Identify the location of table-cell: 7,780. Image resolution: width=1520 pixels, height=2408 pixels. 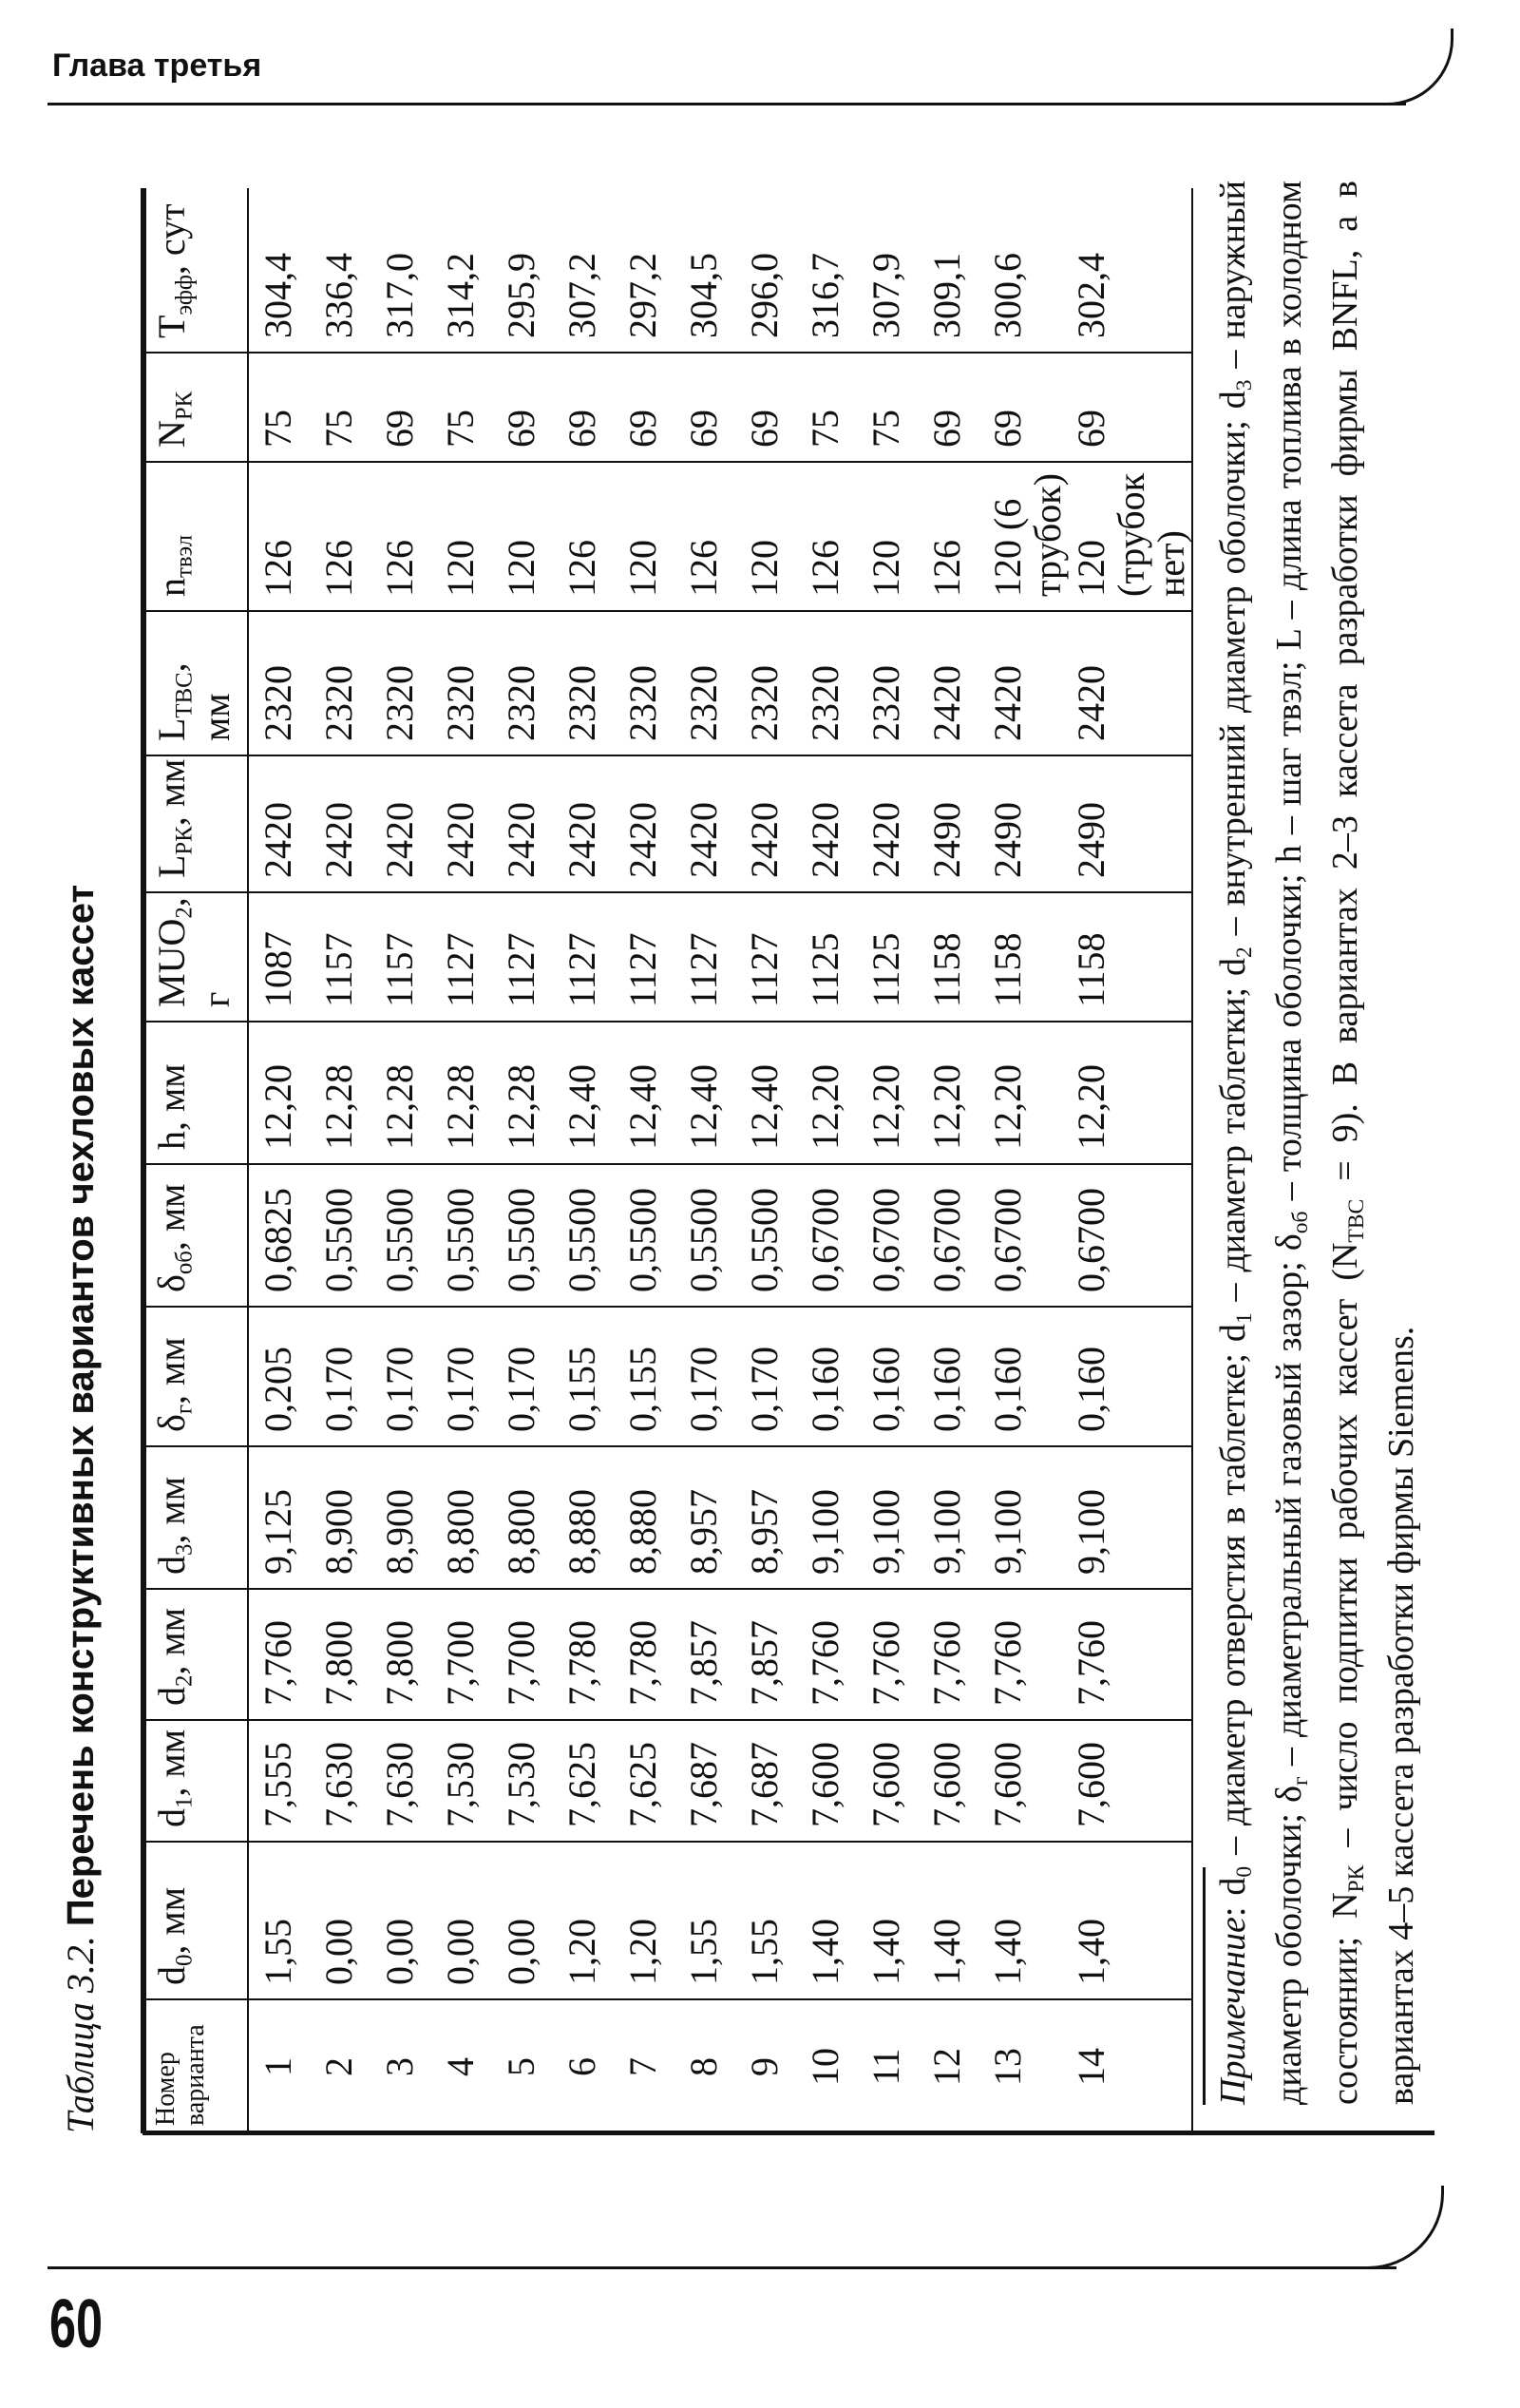
(589, 1654).